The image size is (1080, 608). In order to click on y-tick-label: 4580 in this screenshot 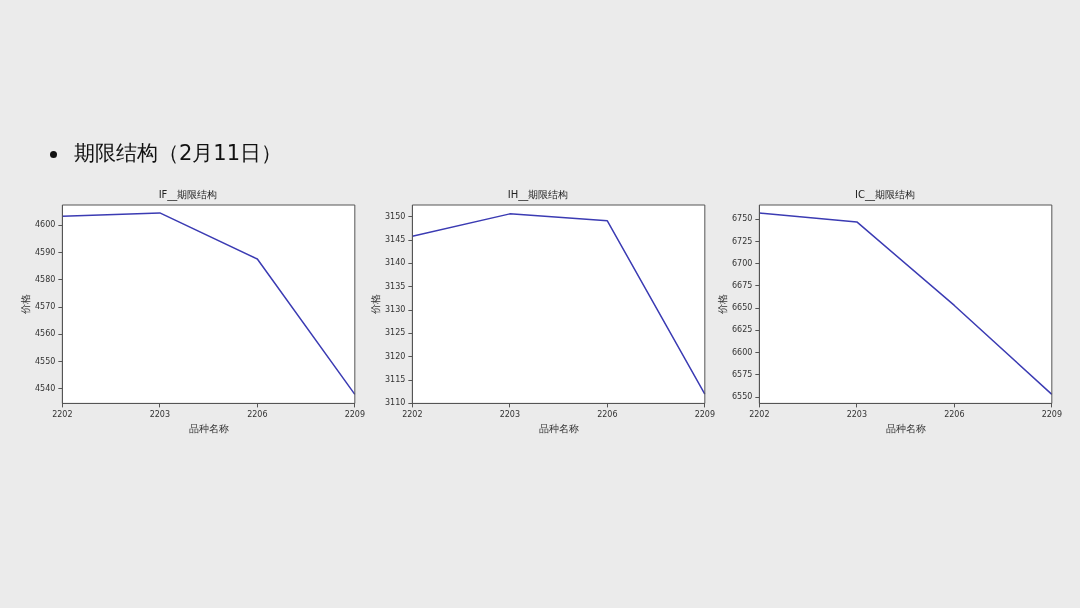, I will do `click(45, 279)`.